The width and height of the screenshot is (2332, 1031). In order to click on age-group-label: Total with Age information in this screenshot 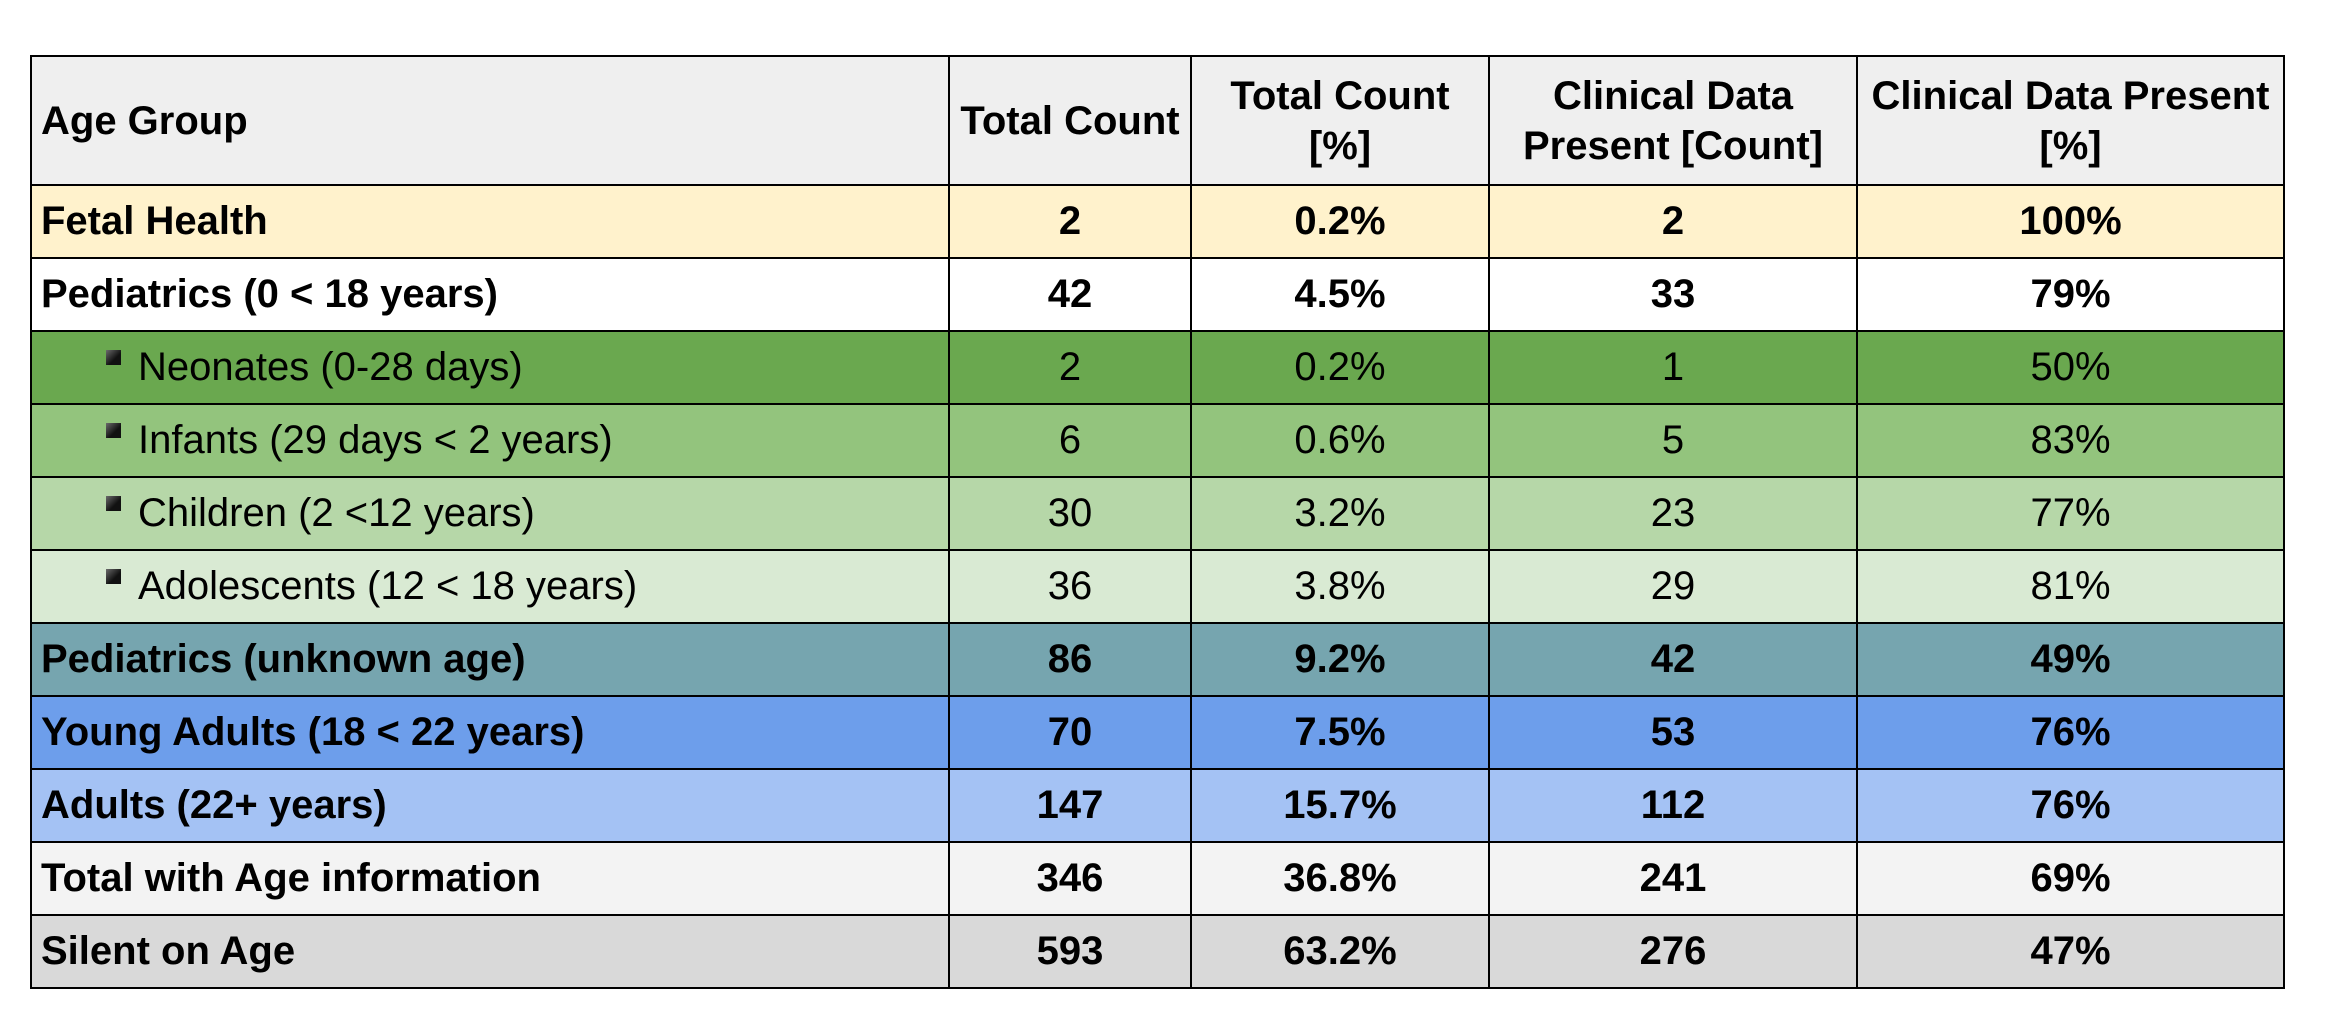, I will do `click(291, 878)`.